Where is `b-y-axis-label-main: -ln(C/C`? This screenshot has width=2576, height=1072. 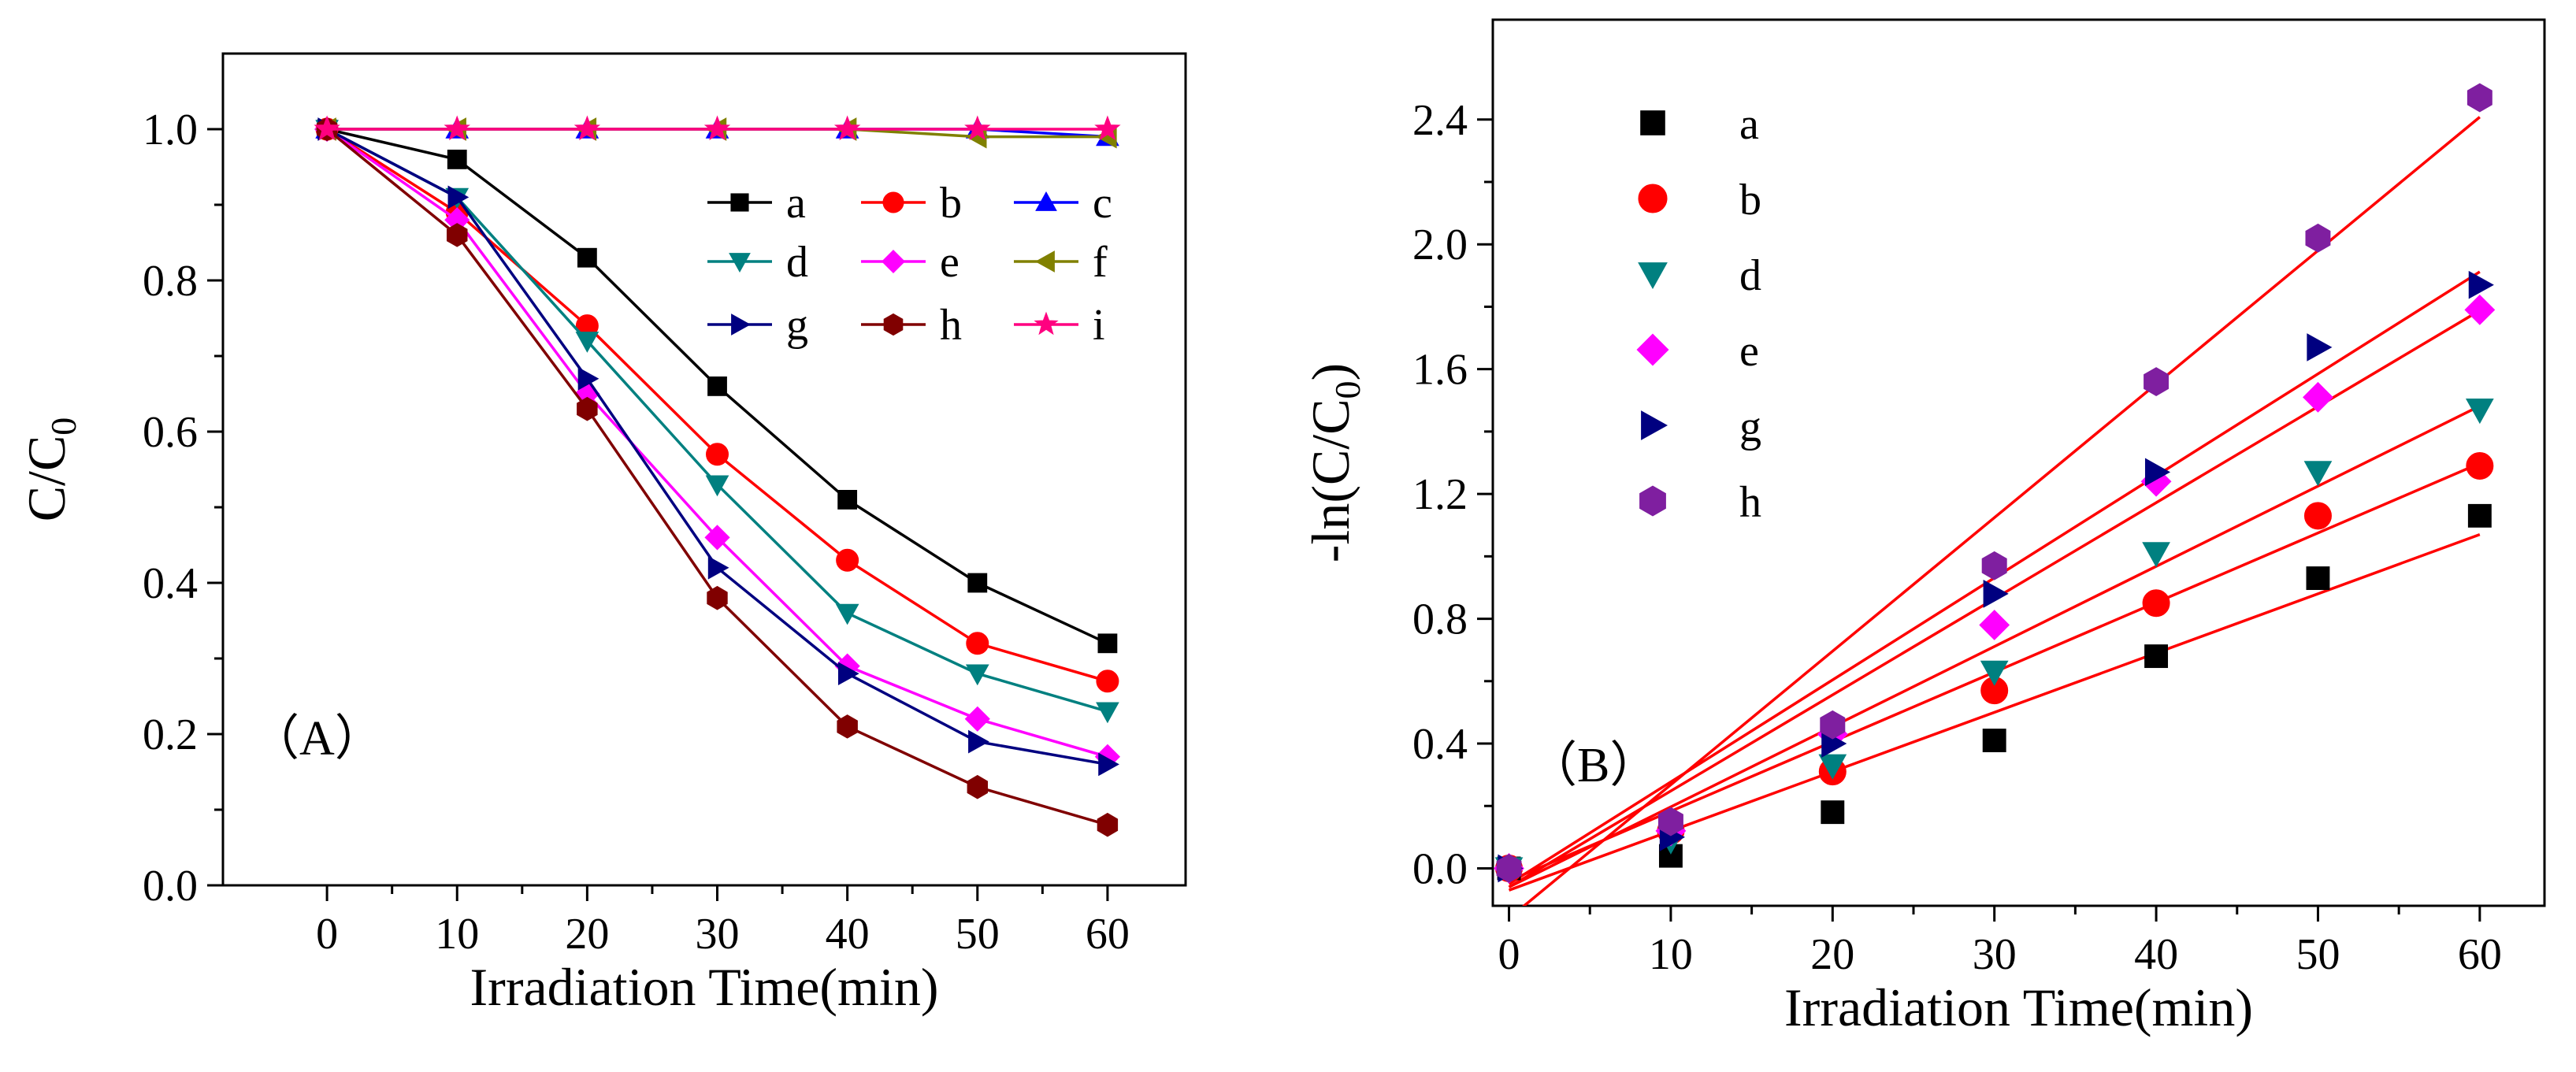 b-y-axis-label-main: -ln(C/C is located at coordinates (1330, 480).